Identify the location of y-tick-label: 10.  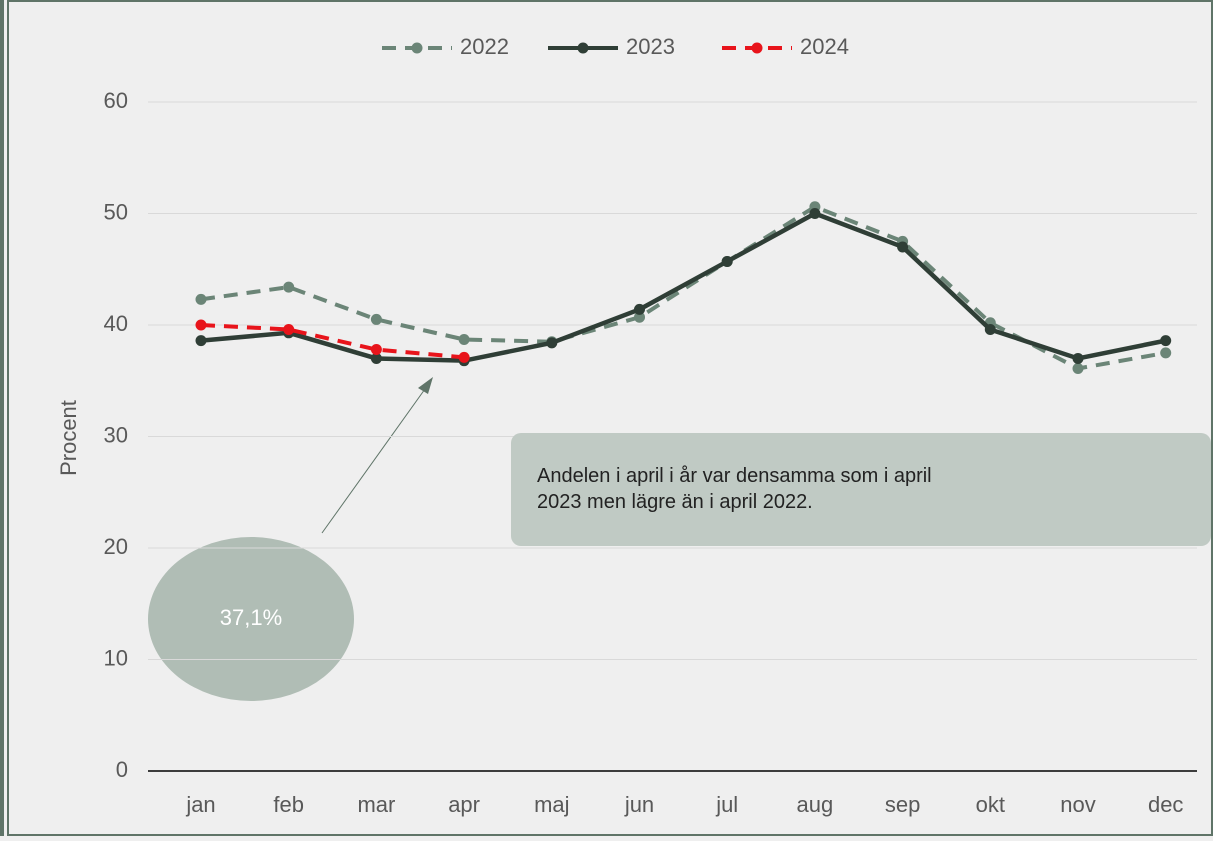
(116, 657).